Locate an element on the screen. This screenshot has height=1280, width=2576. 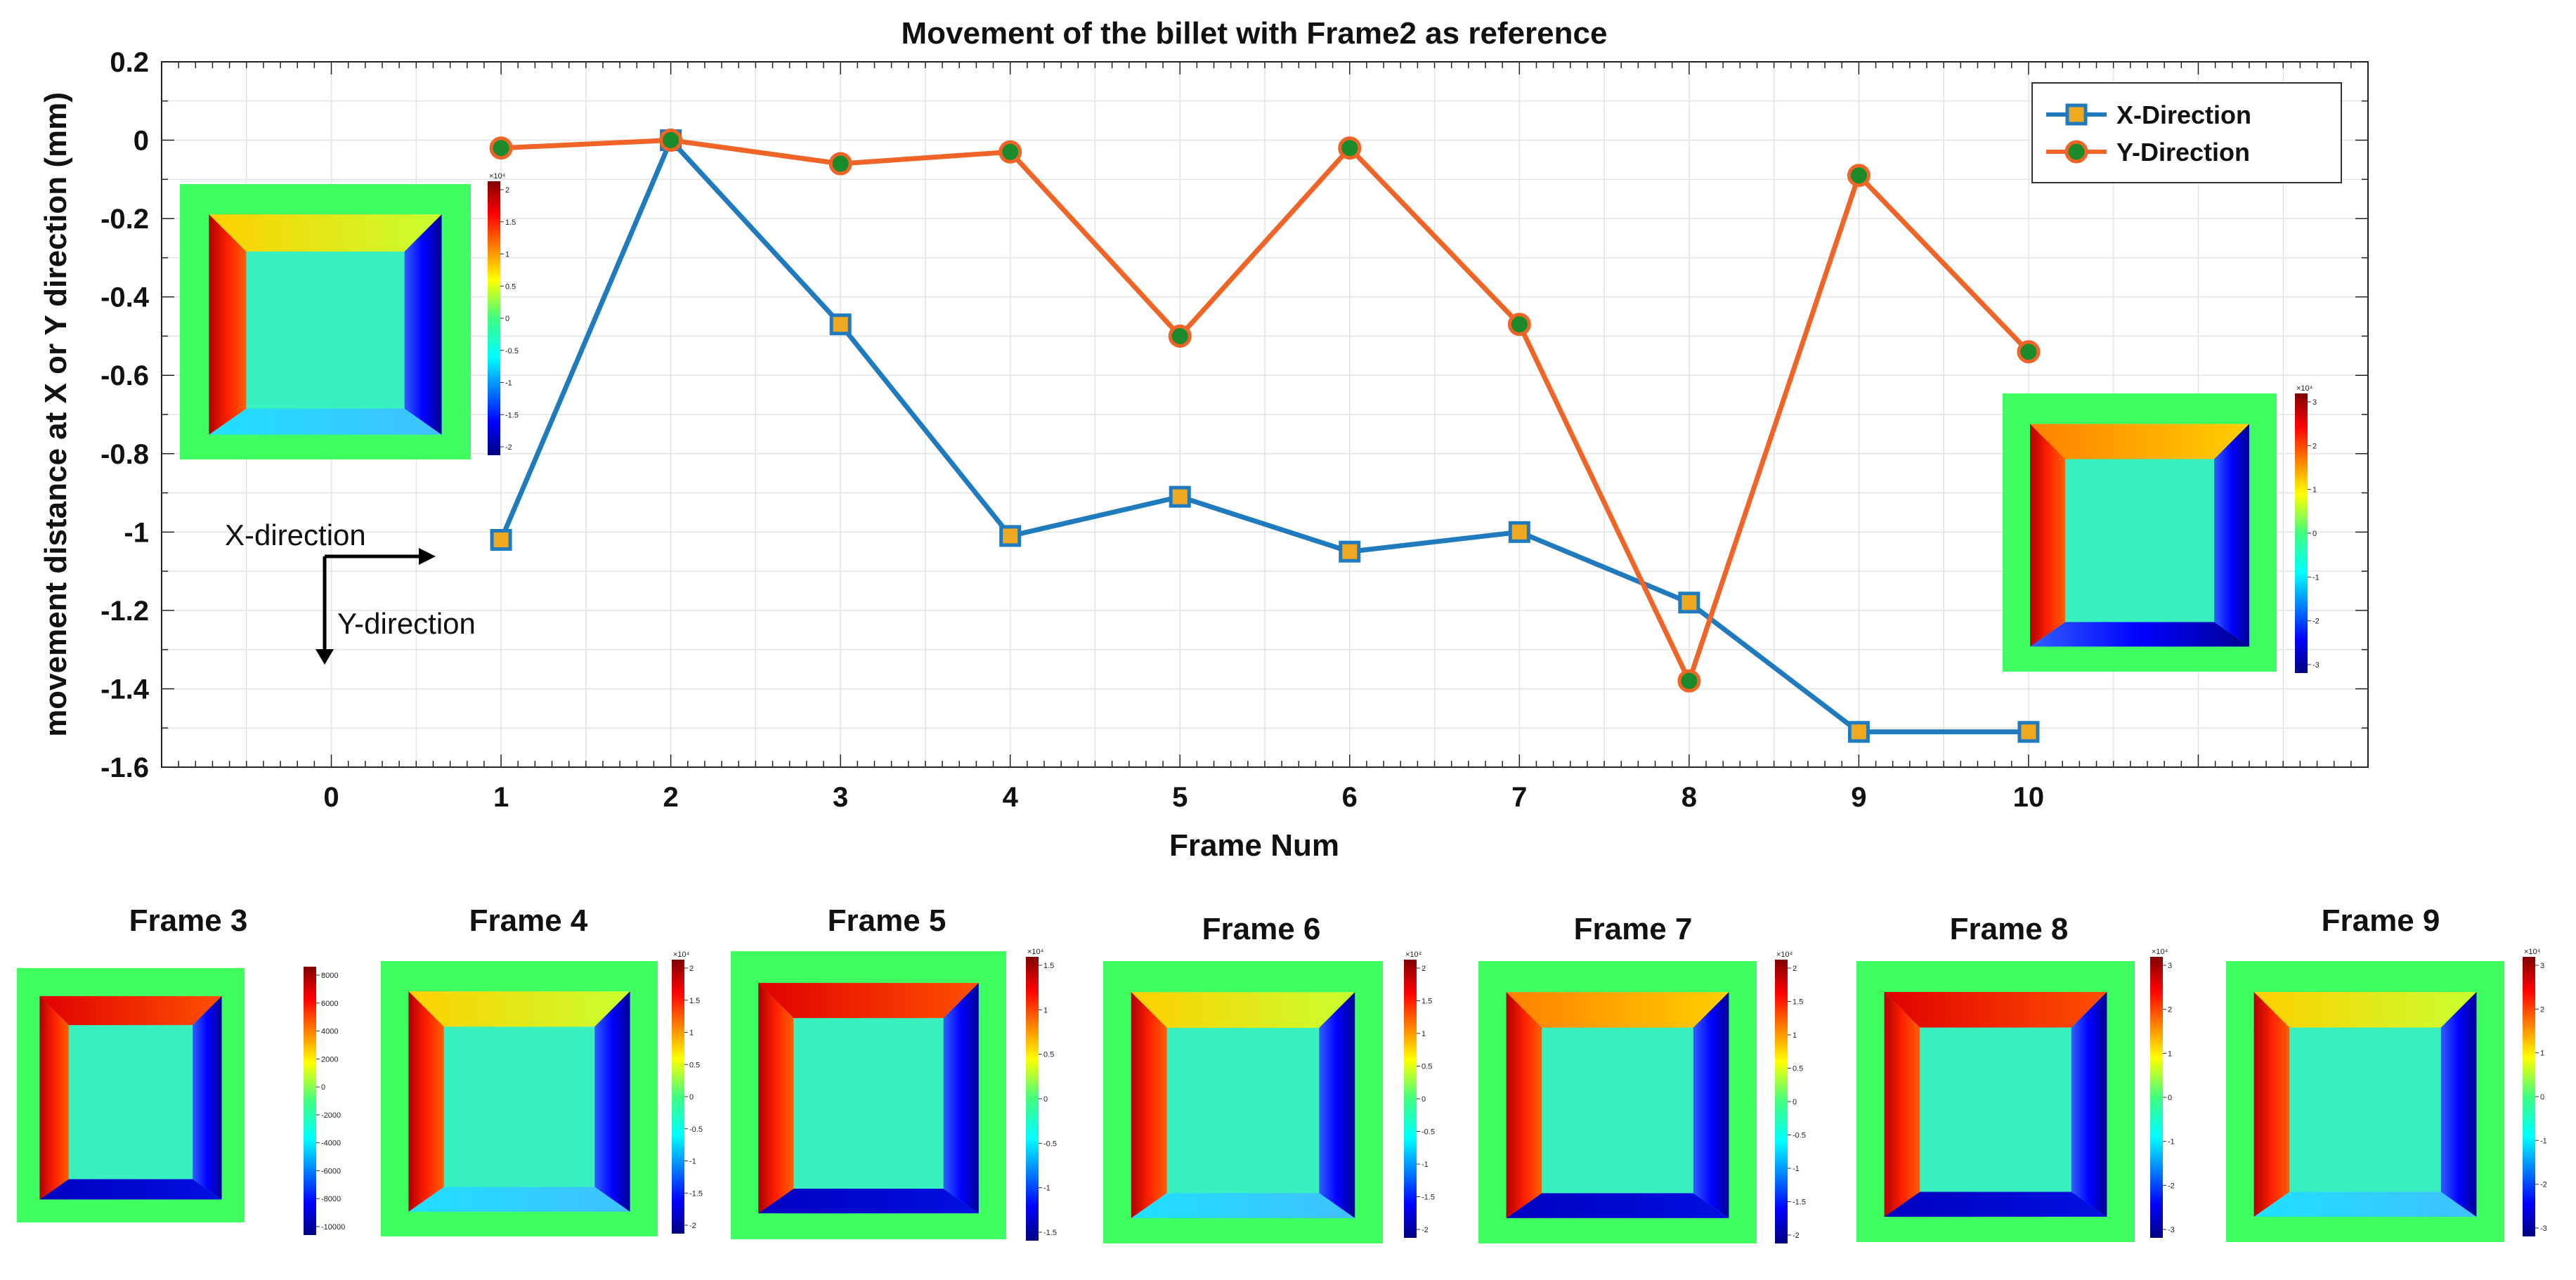
x-direction-label: X-direction is located at coordinates (295, 534).